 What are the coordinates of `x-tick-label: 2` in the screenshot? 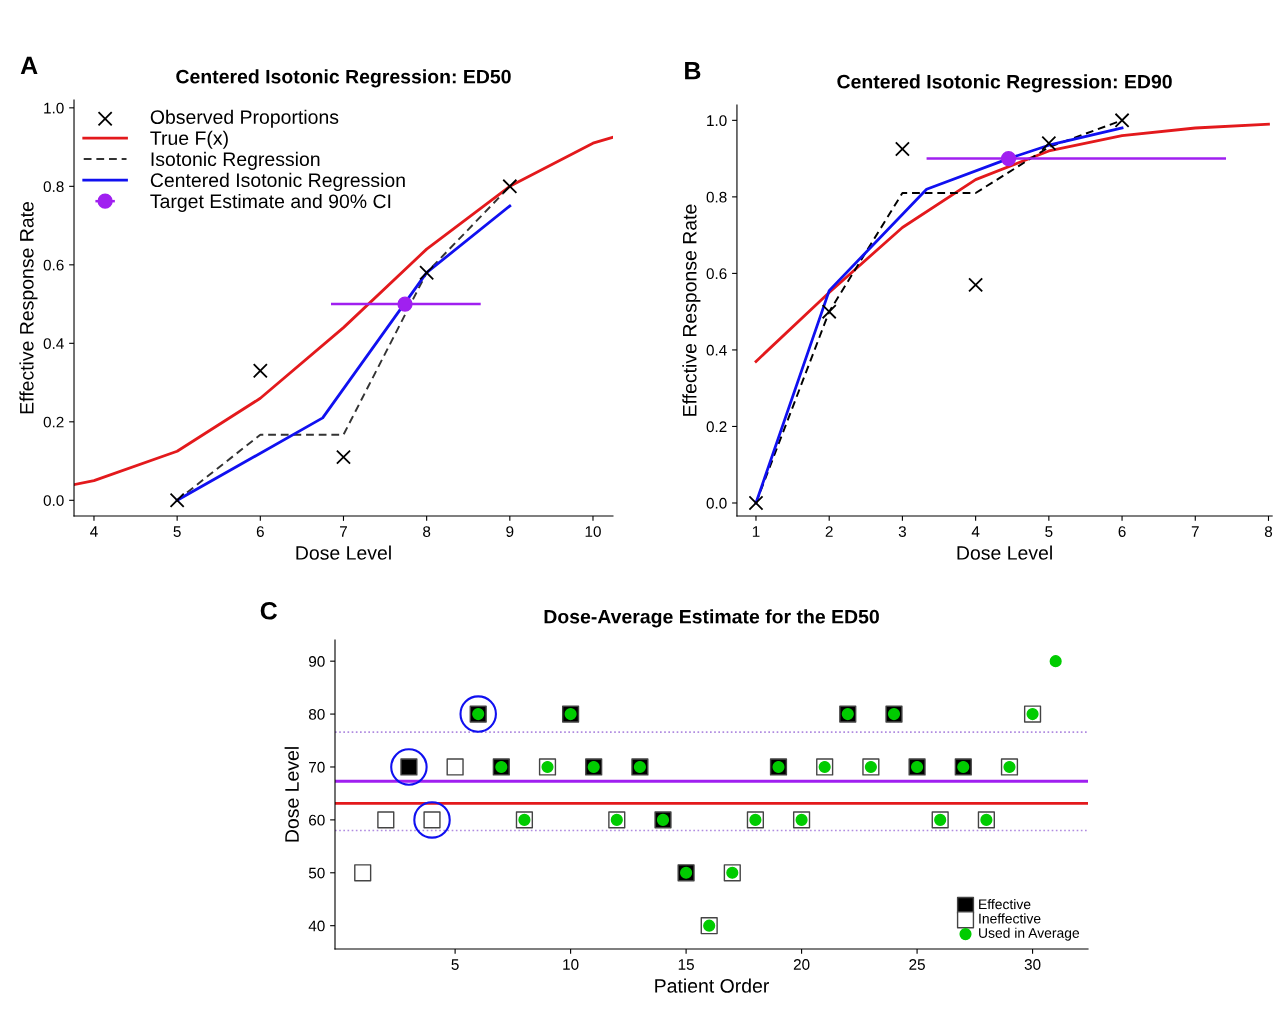 It's located at (829, 531).